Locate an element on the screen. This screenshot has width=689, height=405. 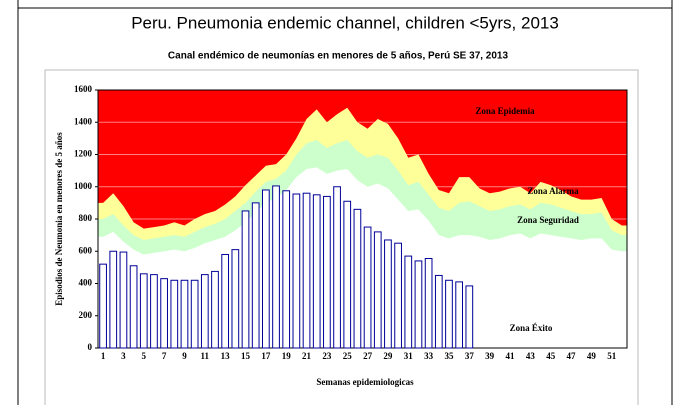
x-tick-label: 27 is located at coordinates (368, 356).